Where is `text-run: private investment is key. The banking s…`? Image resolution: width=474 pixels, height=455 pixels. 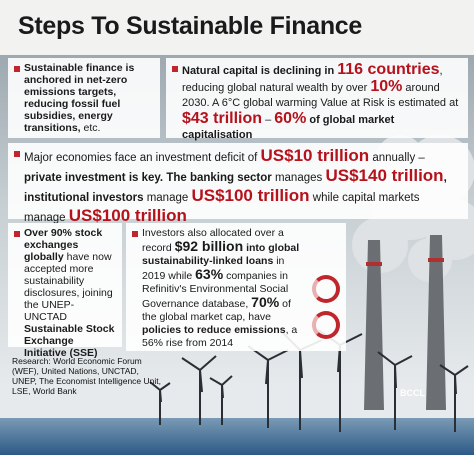
text-run: private investment is key. The banking s… is located at coordinates (148, 178).